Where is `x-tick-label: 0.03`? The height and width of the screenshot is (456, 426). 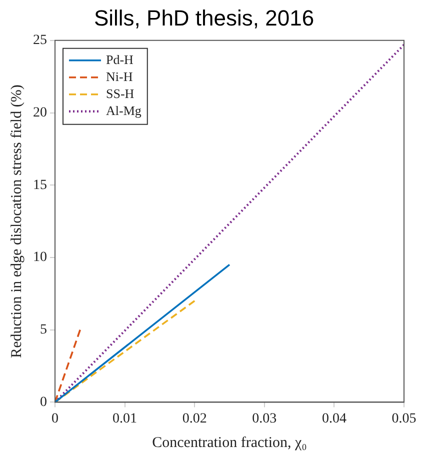
x-tick-label: 0.03 is located at coordinates (264, 418).